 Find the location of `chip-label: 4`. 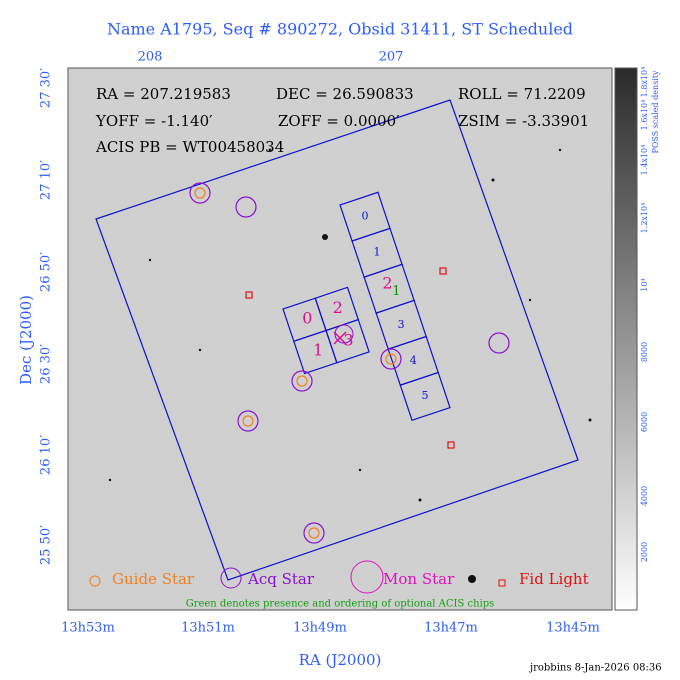

chip-label: 4 is located at coordinates (413, 360).